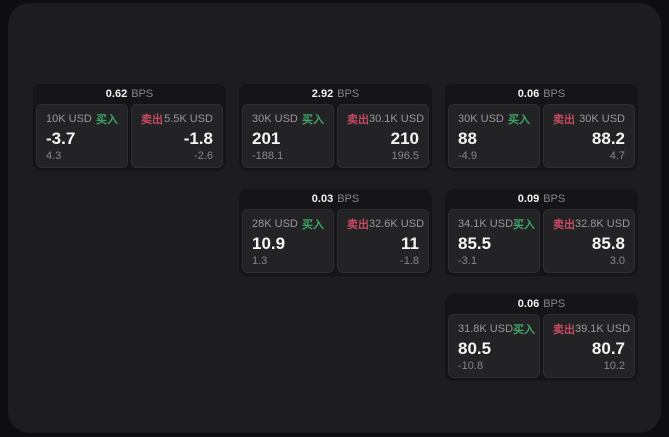  I want to click on bps-value: 0.03, so click(322, 199).